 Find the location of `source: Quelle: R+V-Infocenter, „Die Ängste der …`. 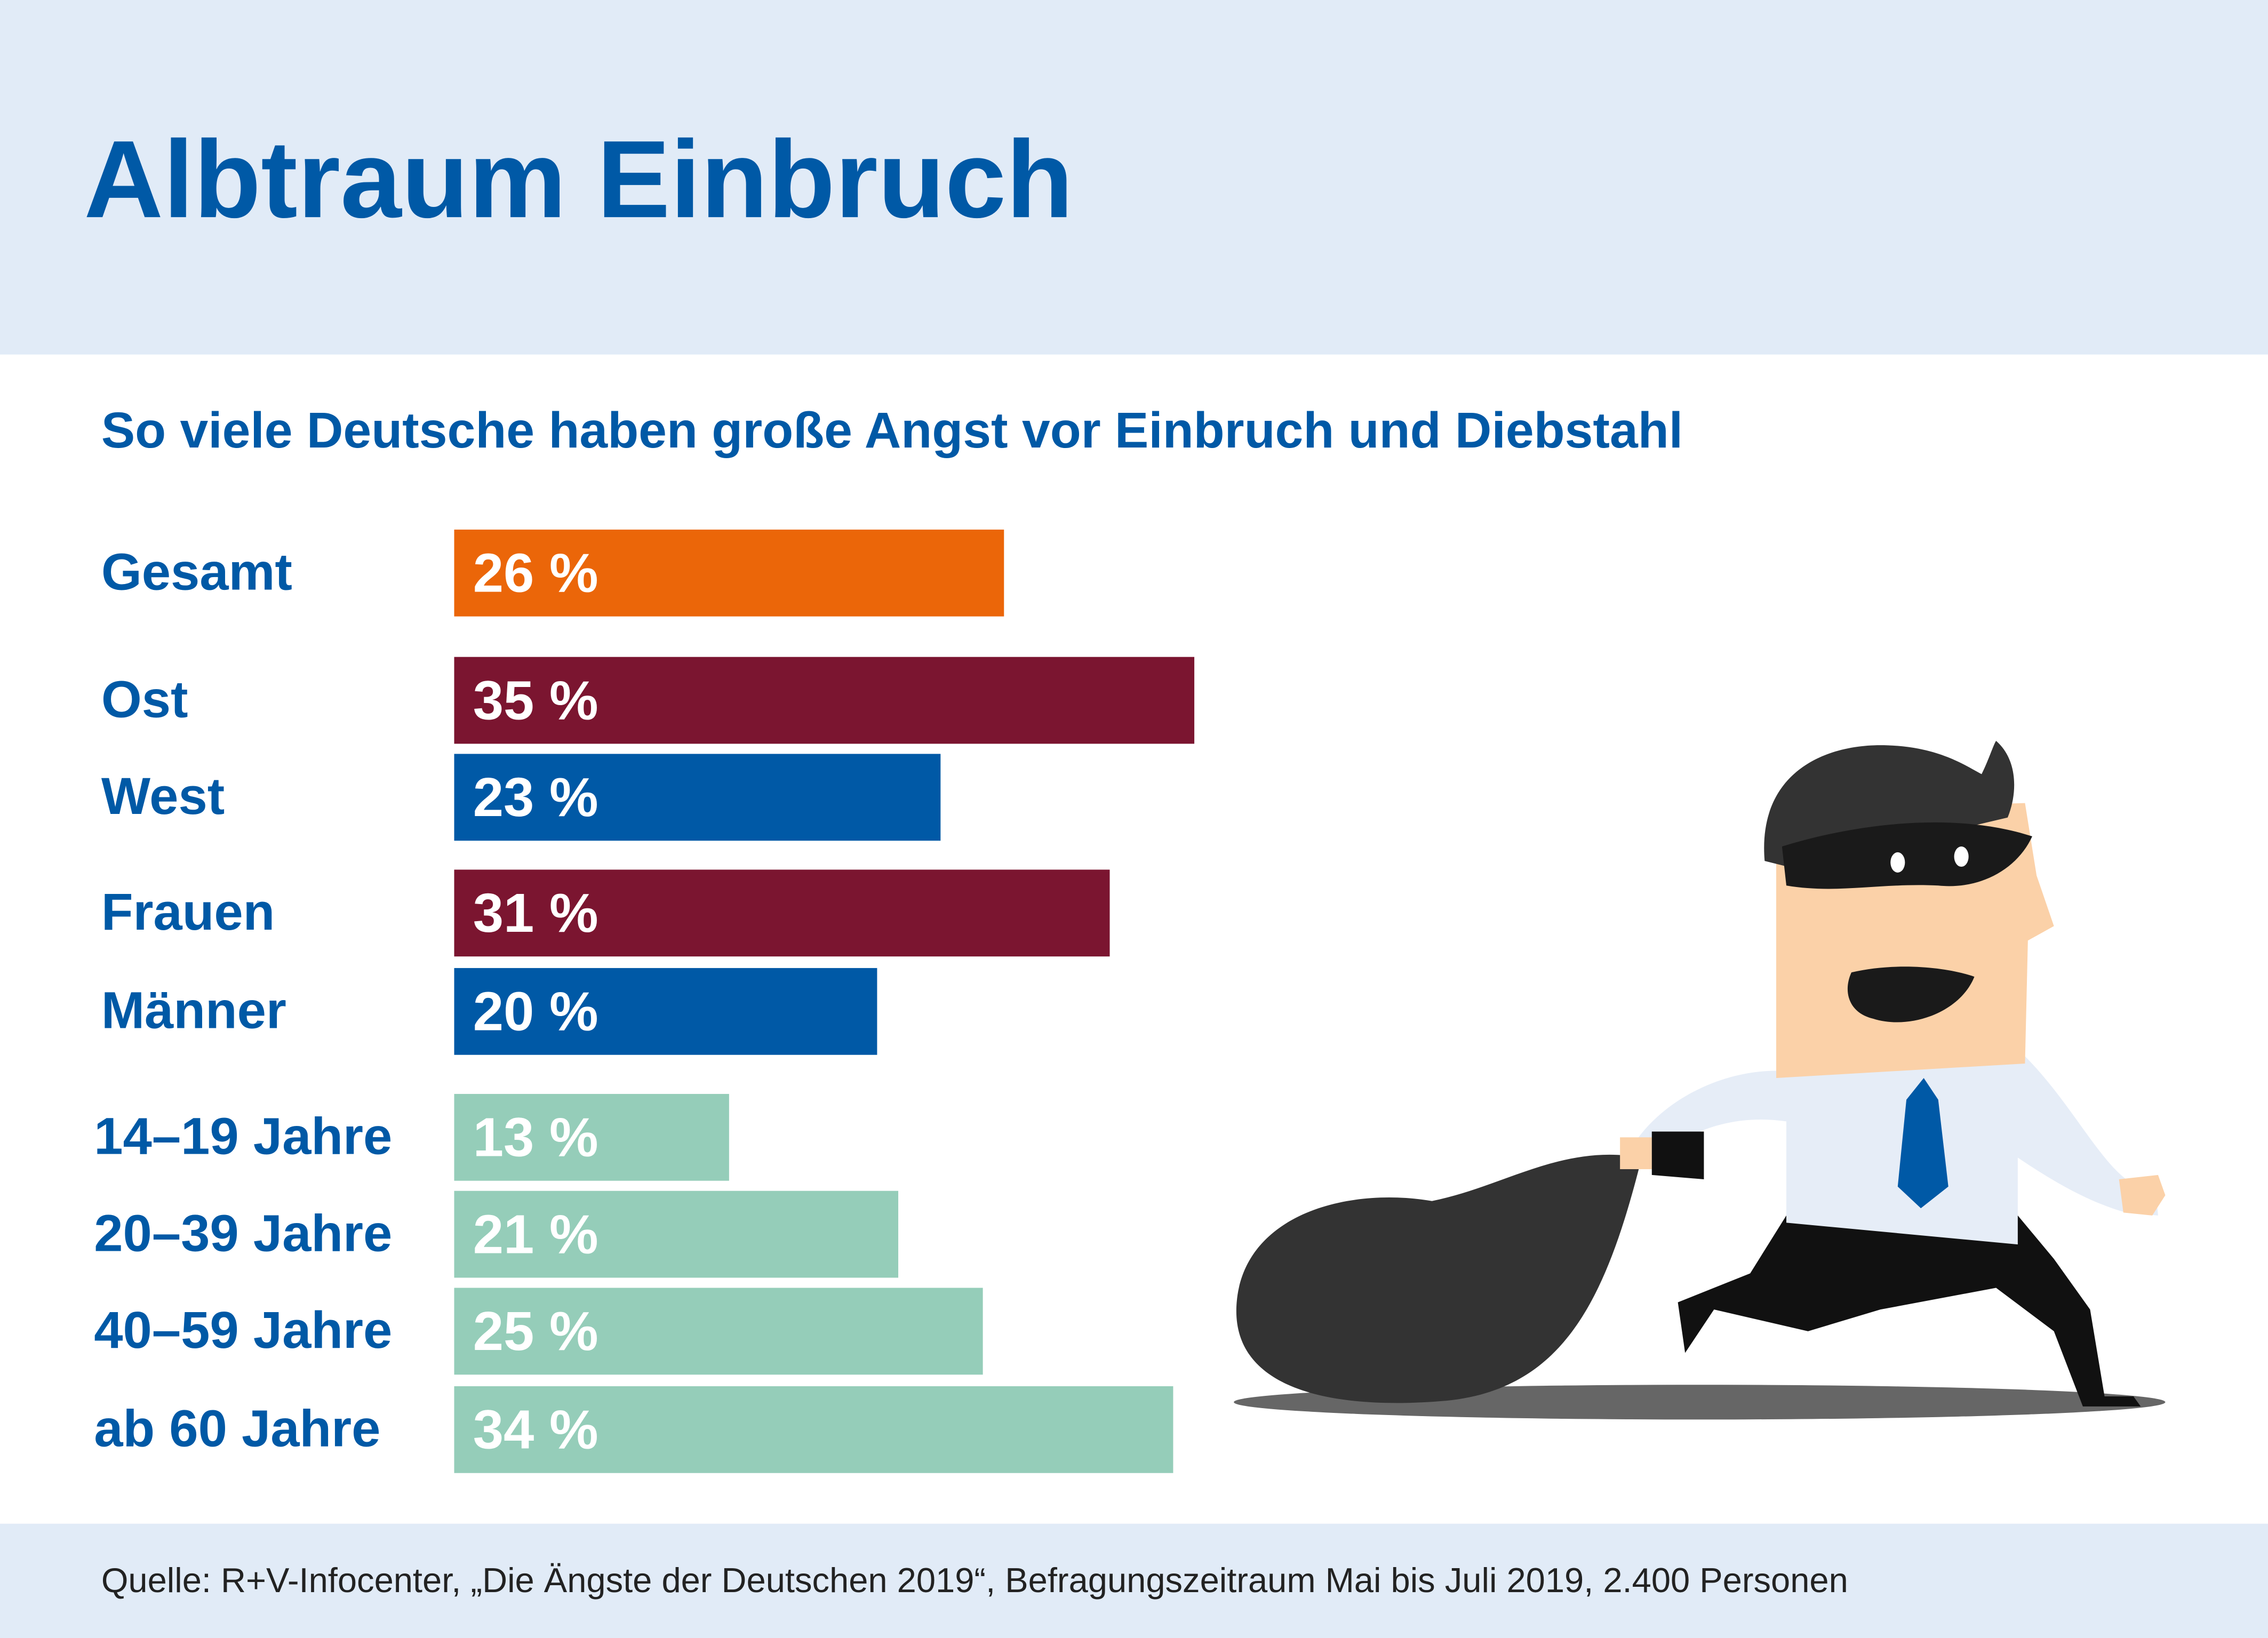

source: Quelle: R+V-Infocenter, „Die Ängste der … is located at coordinates (974, 1580).